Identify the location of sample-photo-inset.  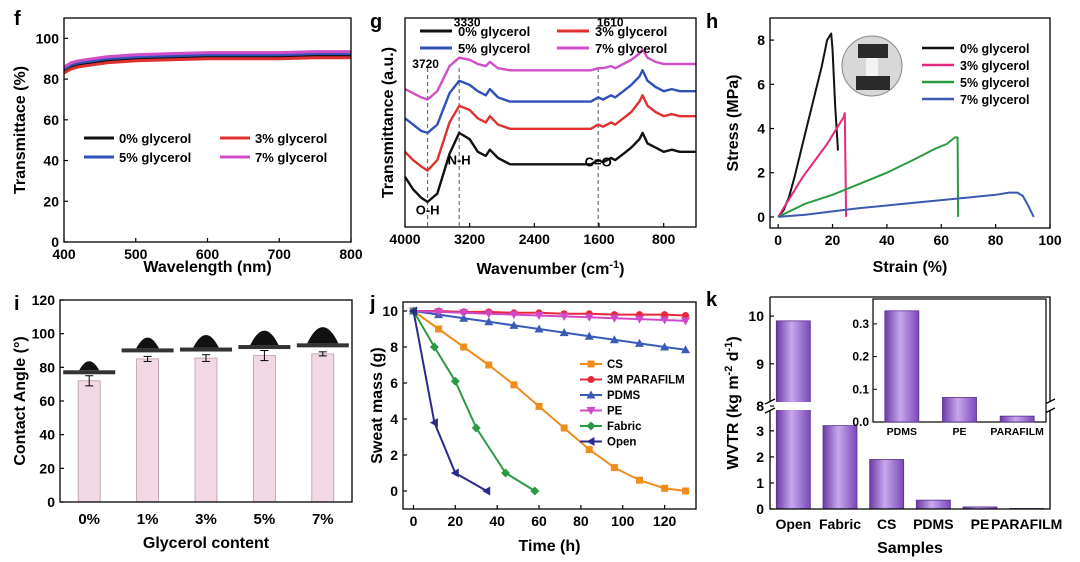
(872, 66).